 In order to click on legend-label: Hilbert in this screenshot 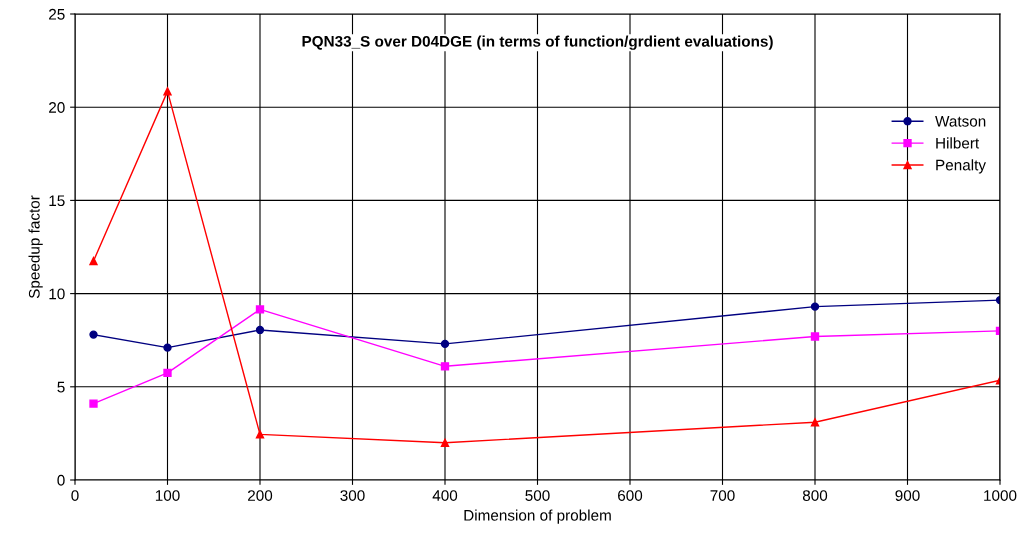, I will do `click(958, 143)`.